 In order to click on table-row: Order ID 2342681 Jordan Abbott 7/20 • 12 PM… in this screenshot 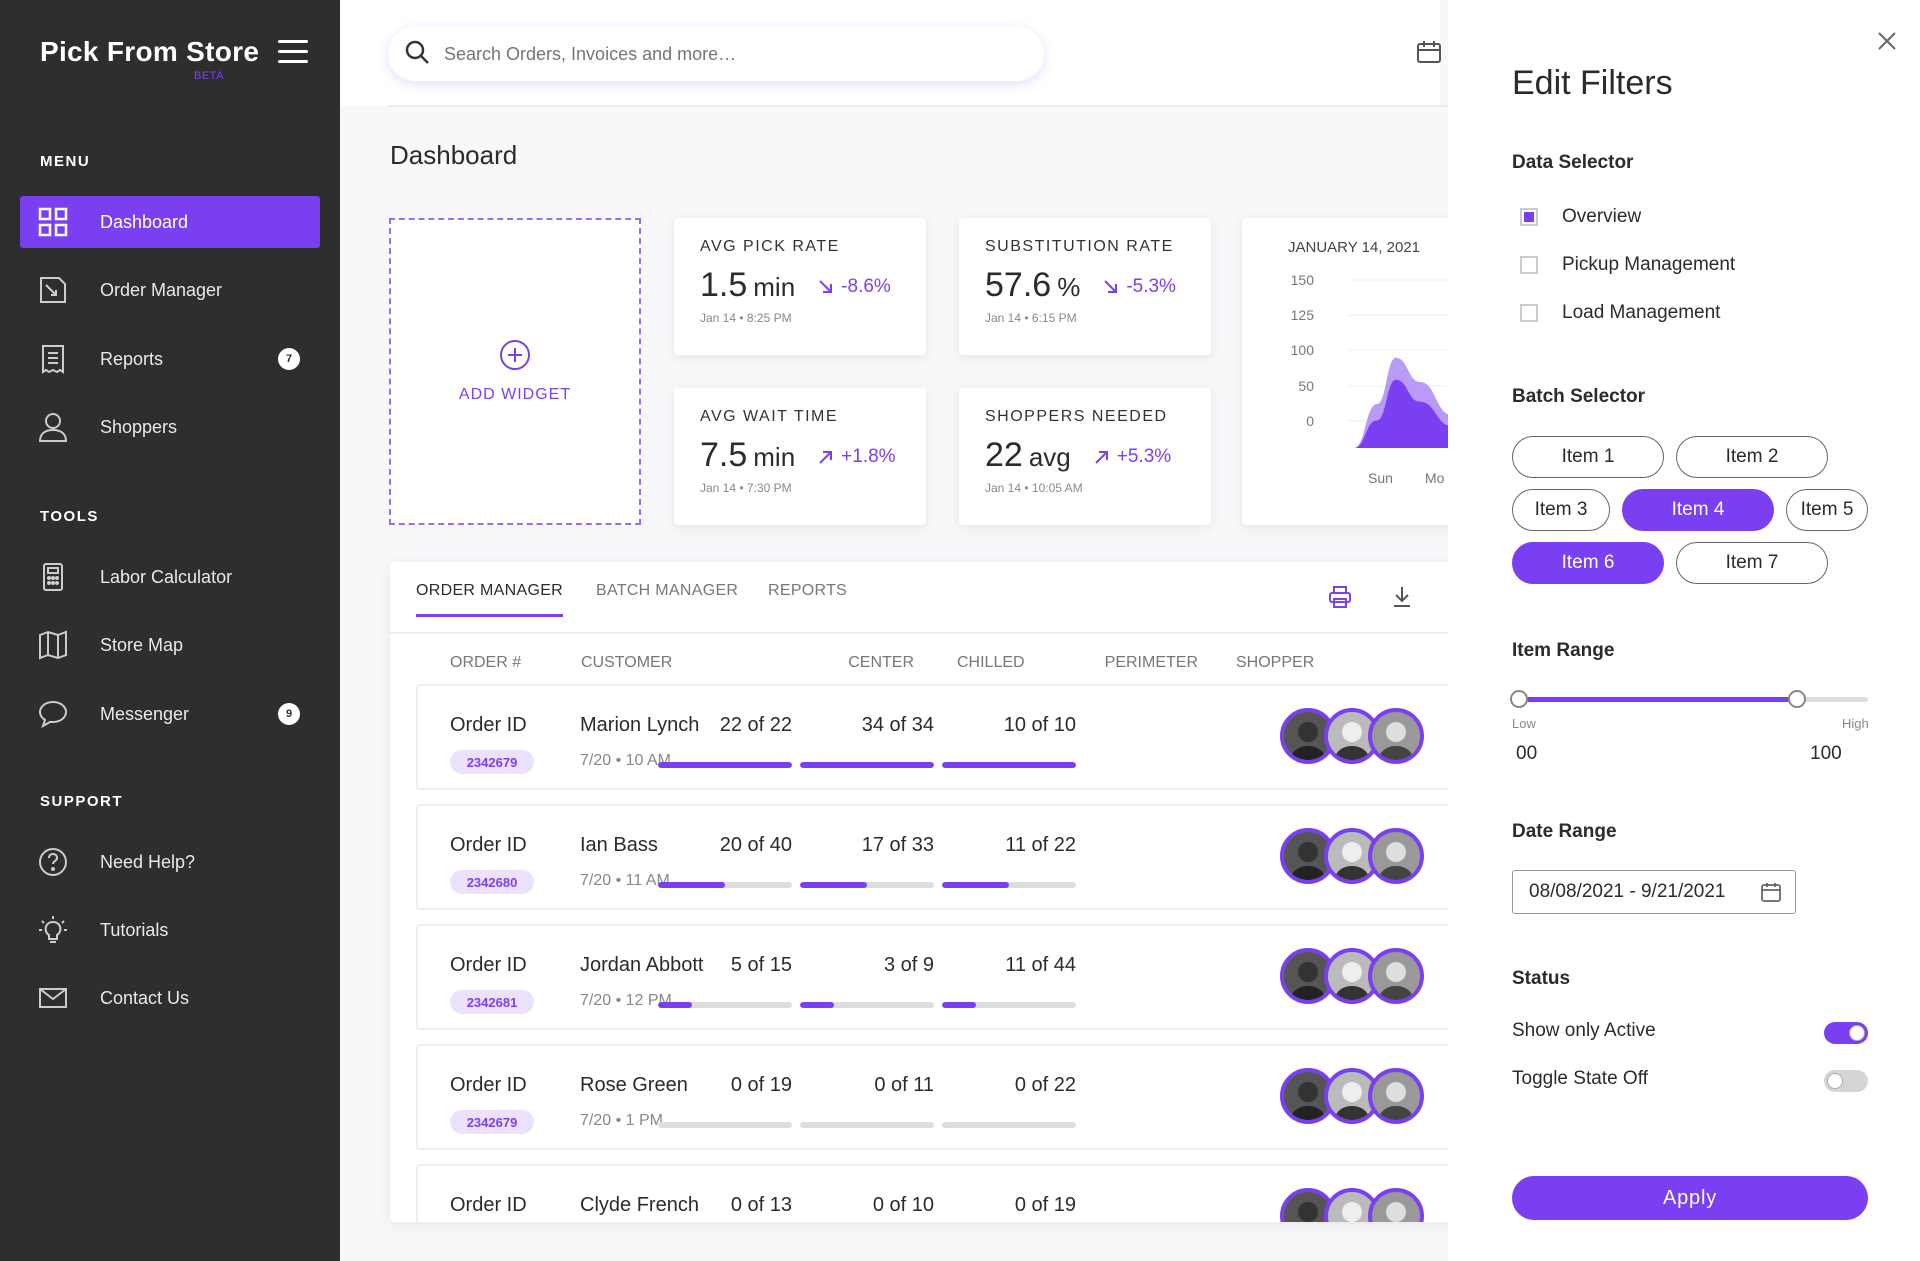, I will do `click(943, 977)`.